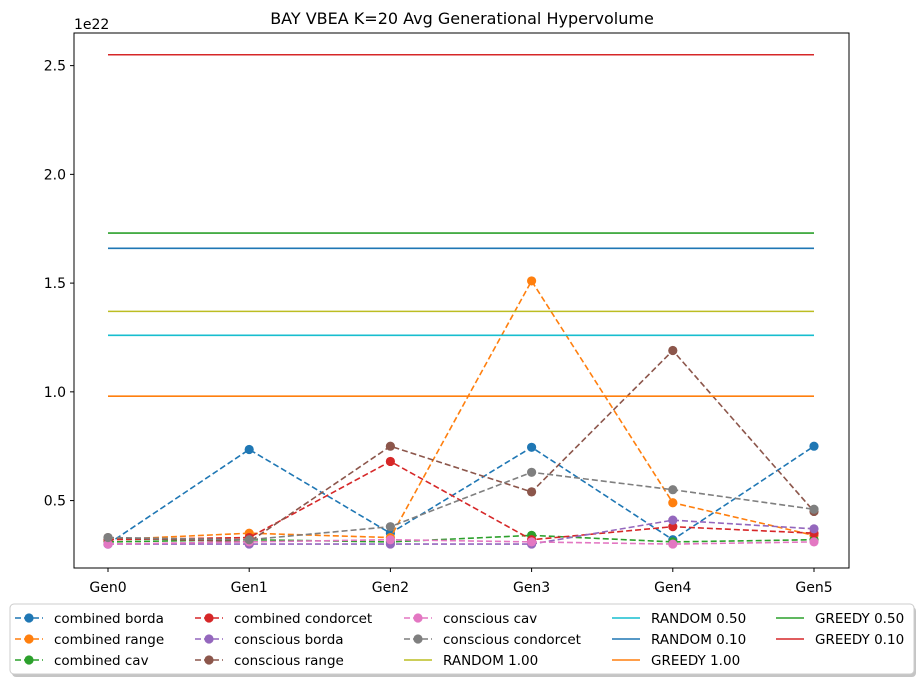 This screenshot has width=923, height=682. What do you see at coordinates (490, 619) in the screenshot?
I see `legend-label-conscious-cav: conscious cav` at bounding box center [490, 619].